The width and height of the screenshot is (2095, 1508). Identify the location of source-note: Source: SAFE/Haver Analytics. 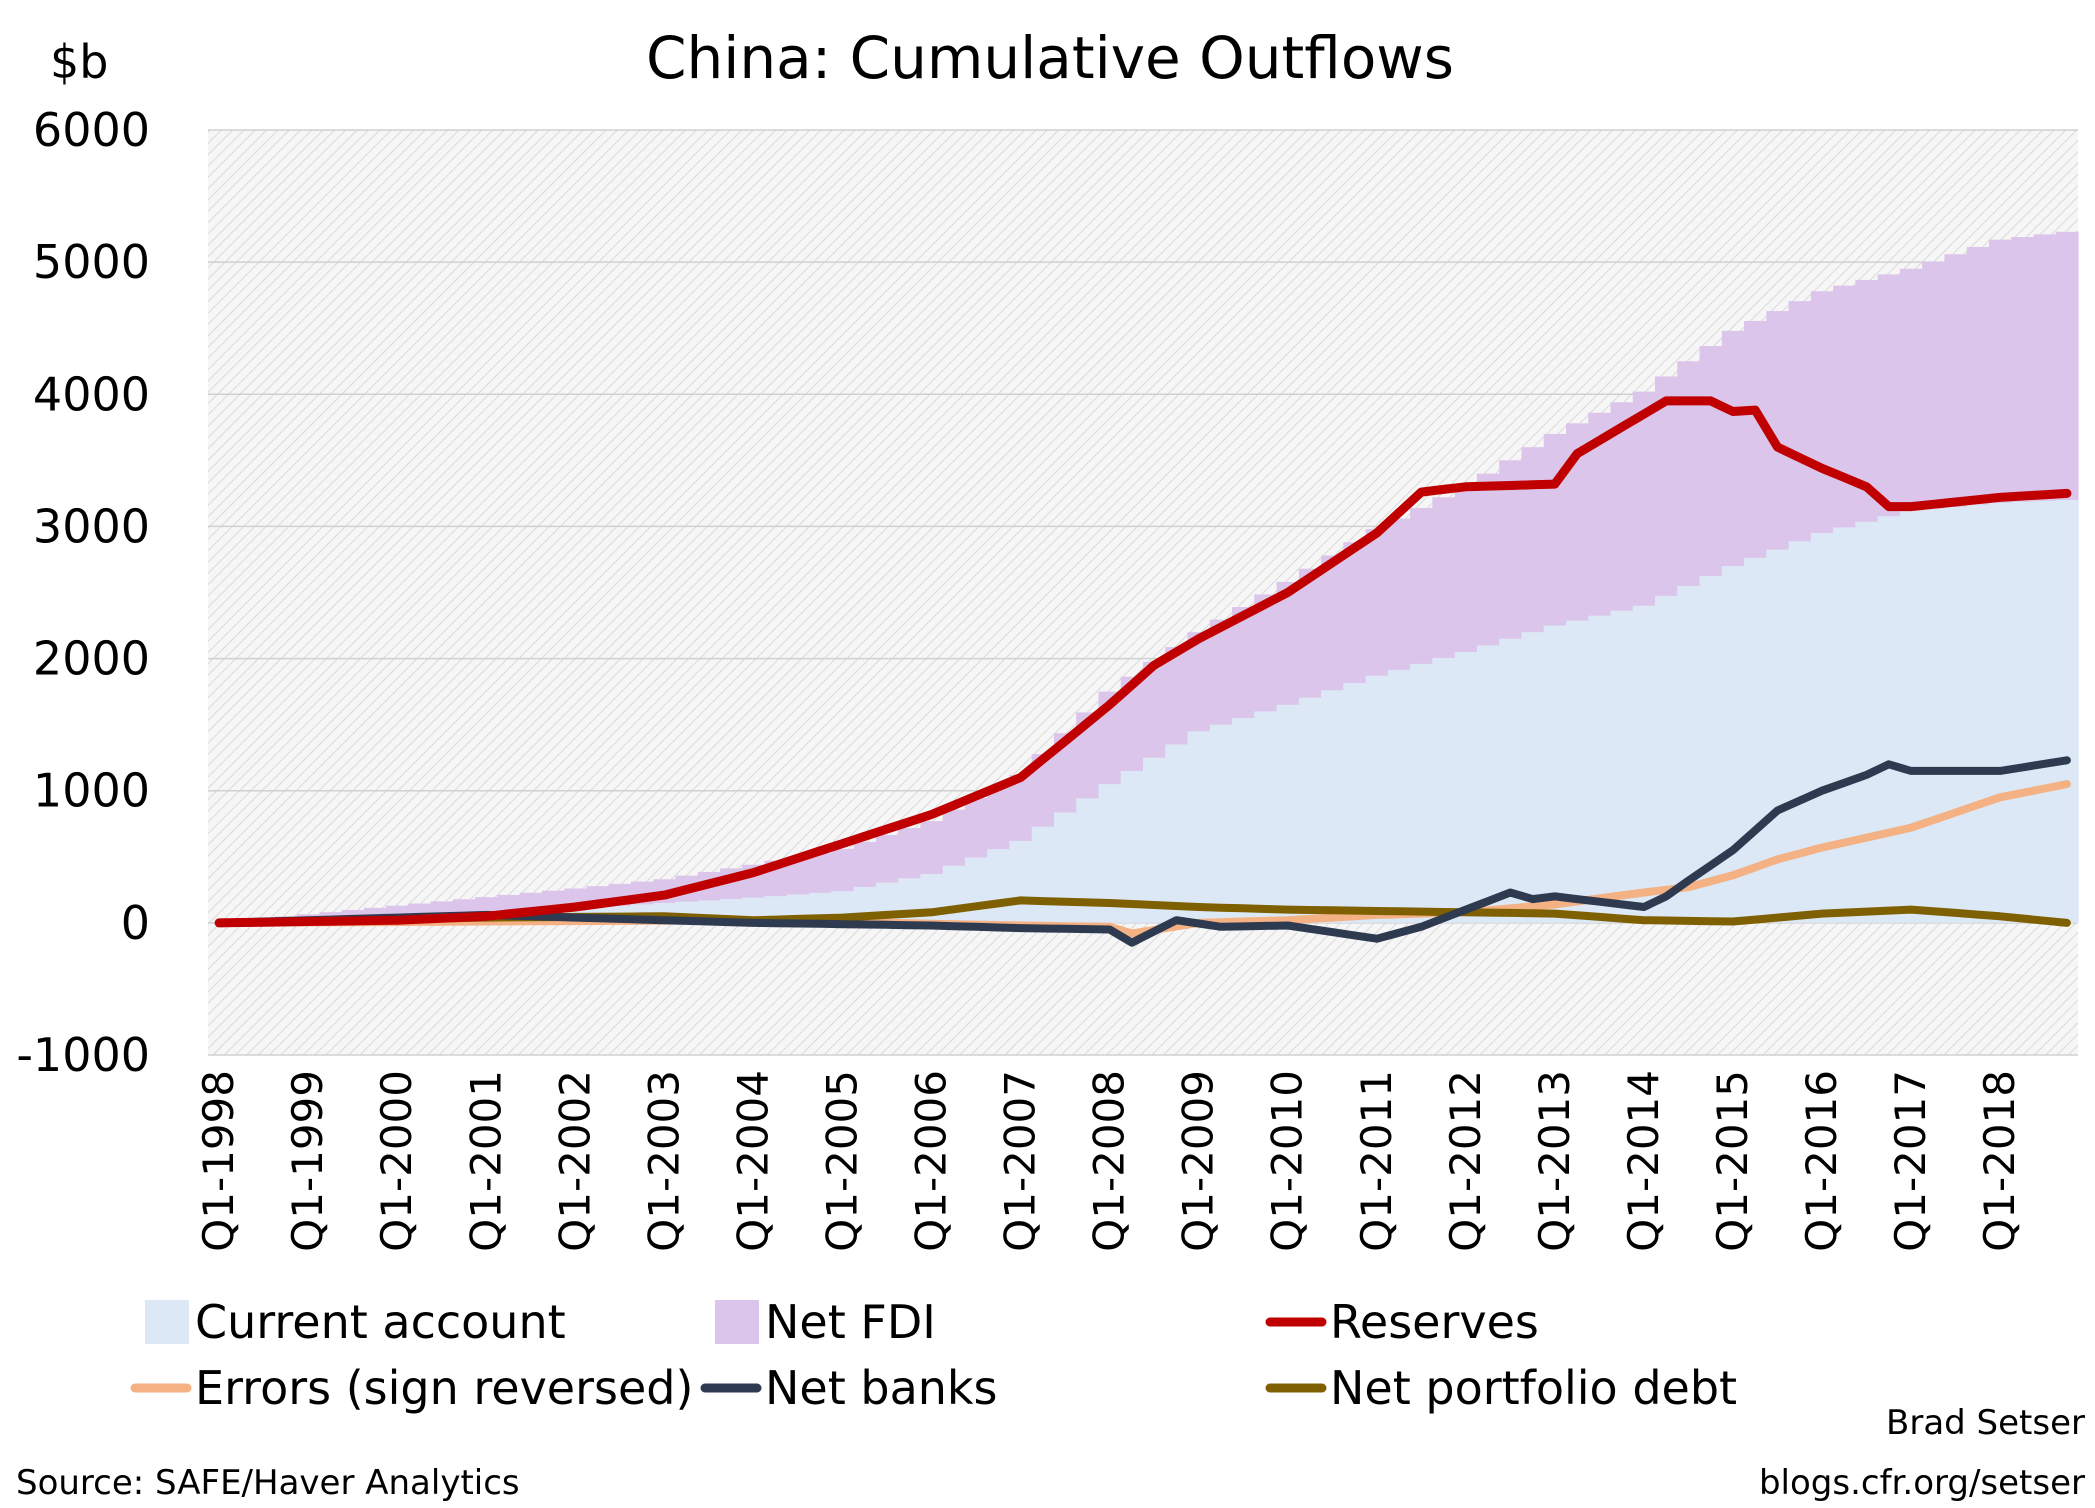
(268, 1483).